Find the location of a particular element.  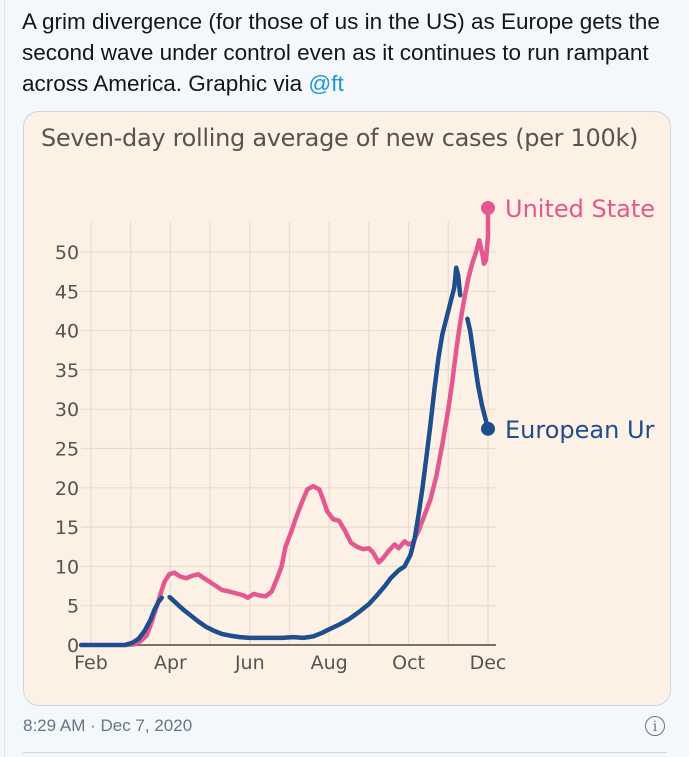

series-end-marker-eu is located at coordinates (488, 428).